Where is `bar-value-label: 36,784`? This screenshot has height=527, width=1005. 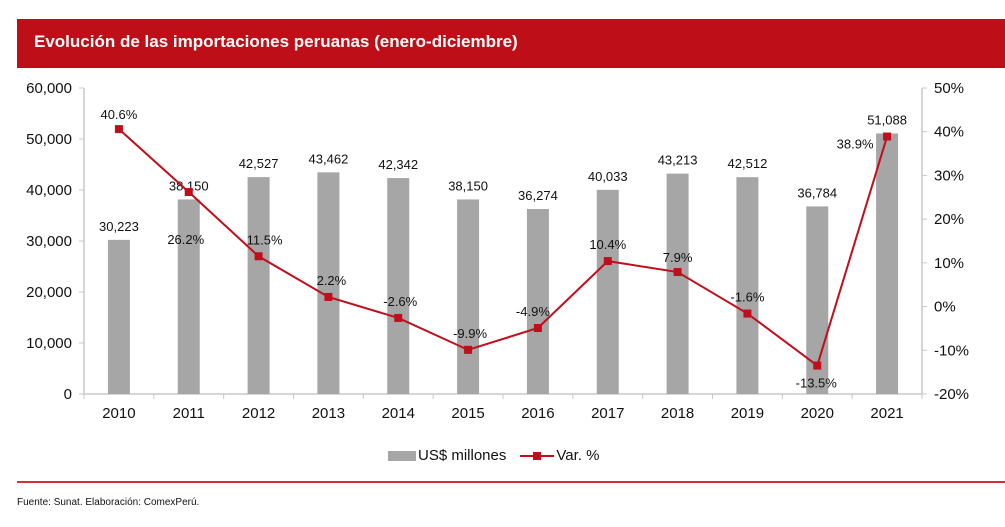
bar-value-label: 36,784 is located at coordinates (817, 192).